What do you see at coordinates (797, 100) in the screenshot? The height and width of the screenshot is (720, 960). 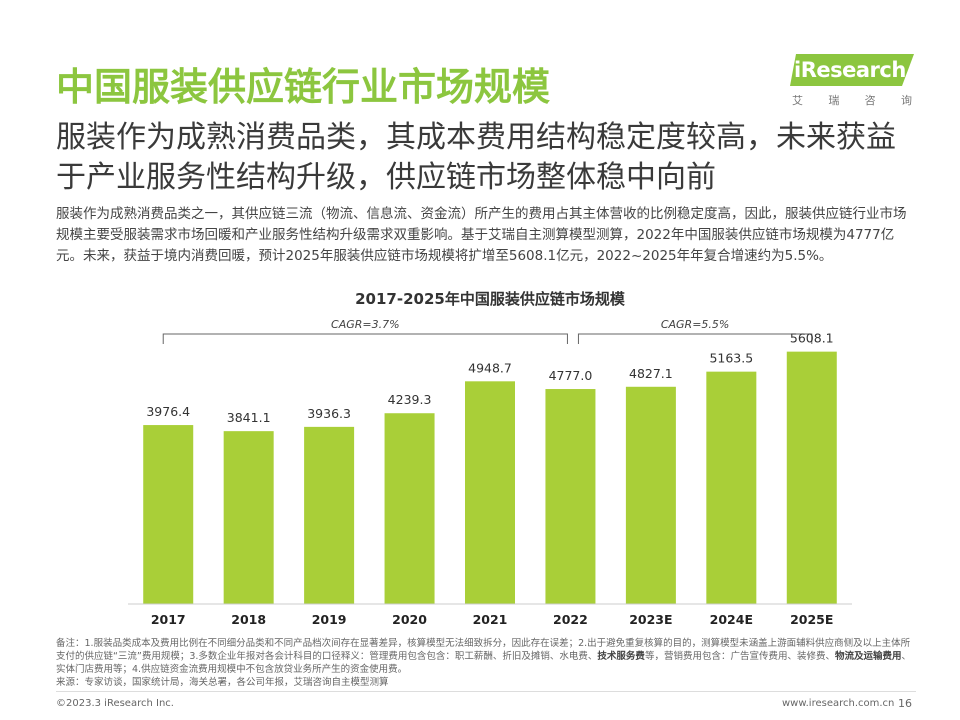 I see `logo-sub-char: 艾` at bounding box center [797, 100].